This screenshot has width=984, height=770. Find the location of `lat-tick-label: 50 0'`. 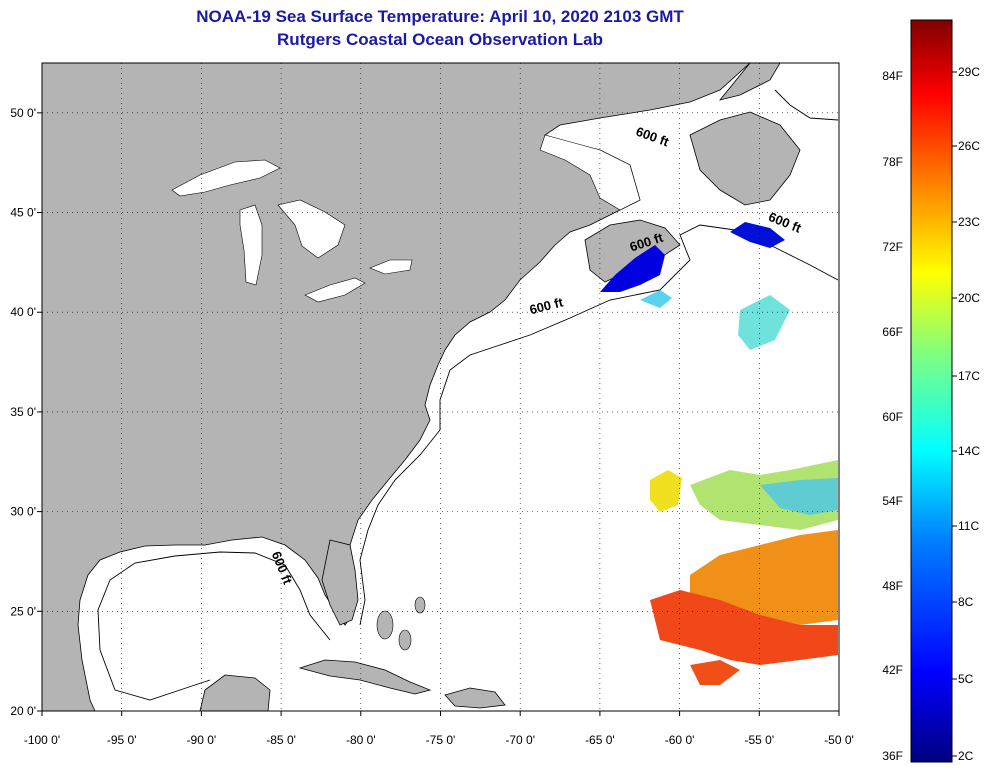

lat-tick-label: 50 0' is located at coordinates (23, 113).